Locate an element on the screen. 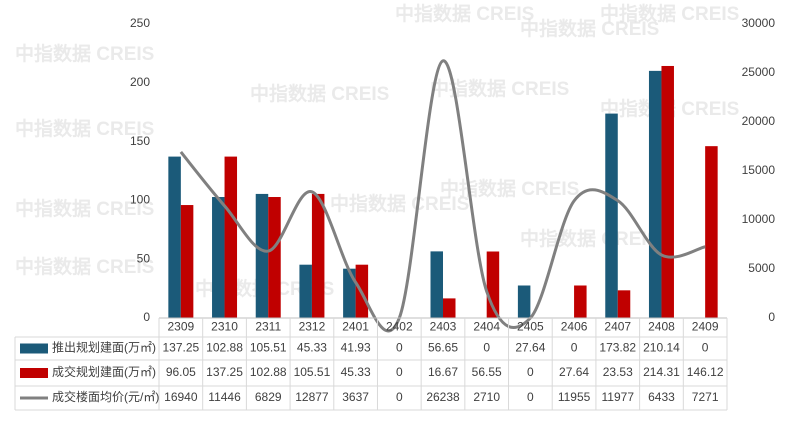 Image resolution: width=790 pixels, height=428 pixels. table-value: 23.53 is located at coordinates (618, 372).